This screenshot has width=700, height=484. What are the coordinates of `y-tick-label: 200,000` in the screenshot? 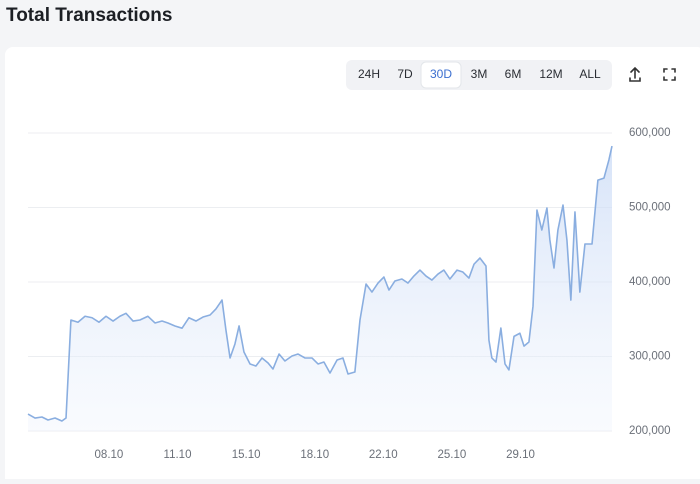 It's located at (650, 431).